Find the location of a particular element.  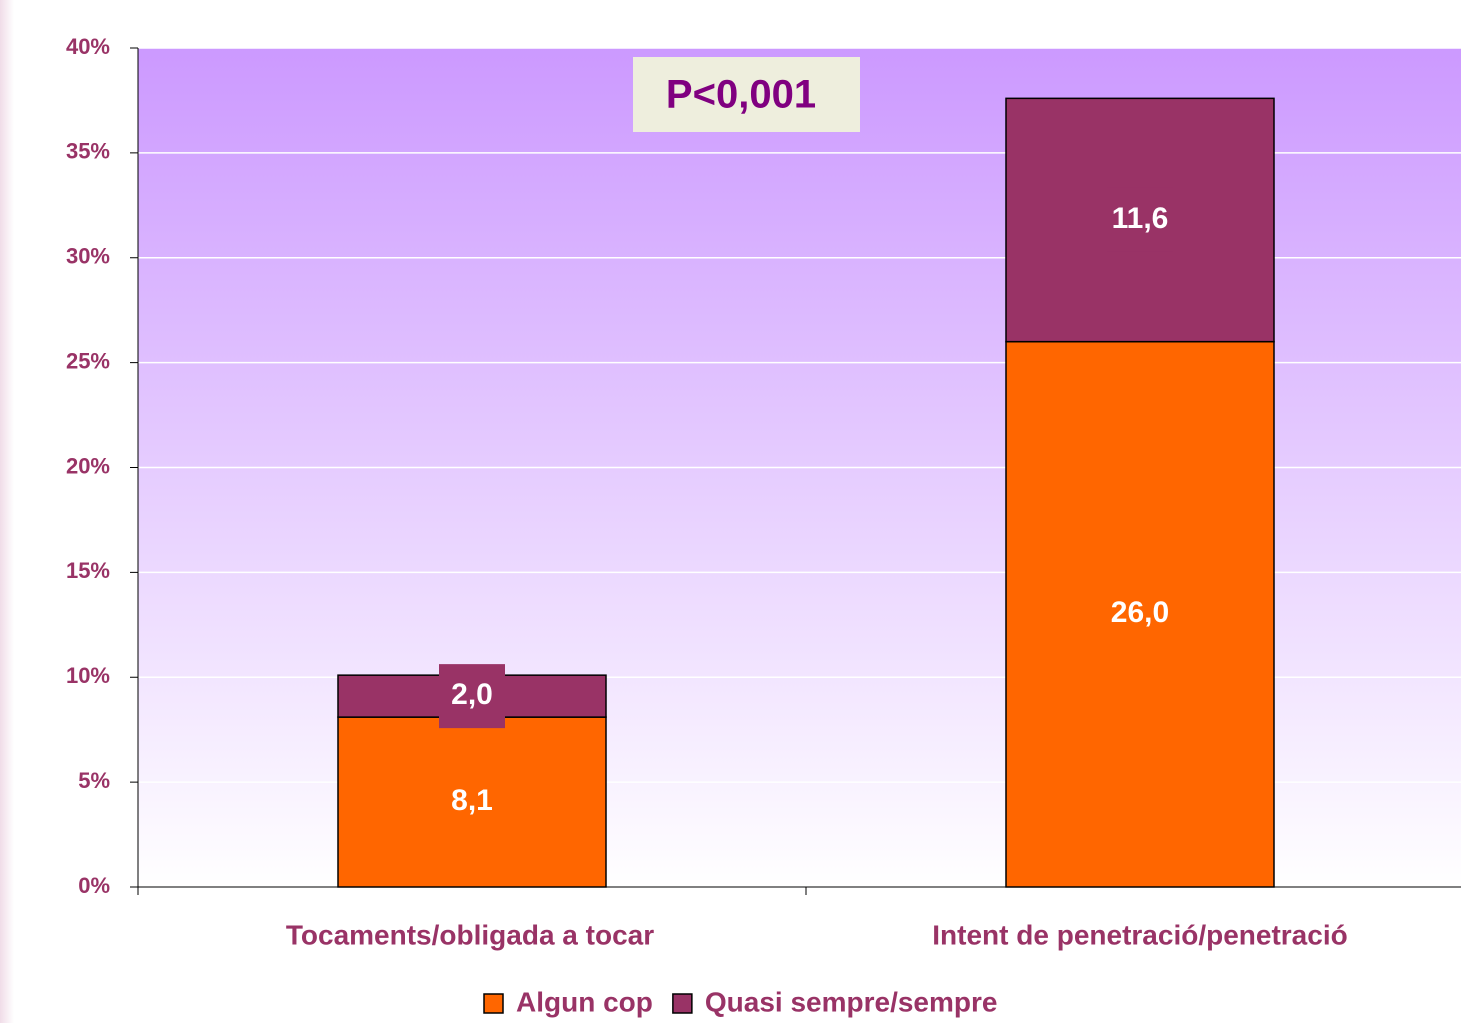

legend-label: Algun cop is located at coordinates (584, 1001).